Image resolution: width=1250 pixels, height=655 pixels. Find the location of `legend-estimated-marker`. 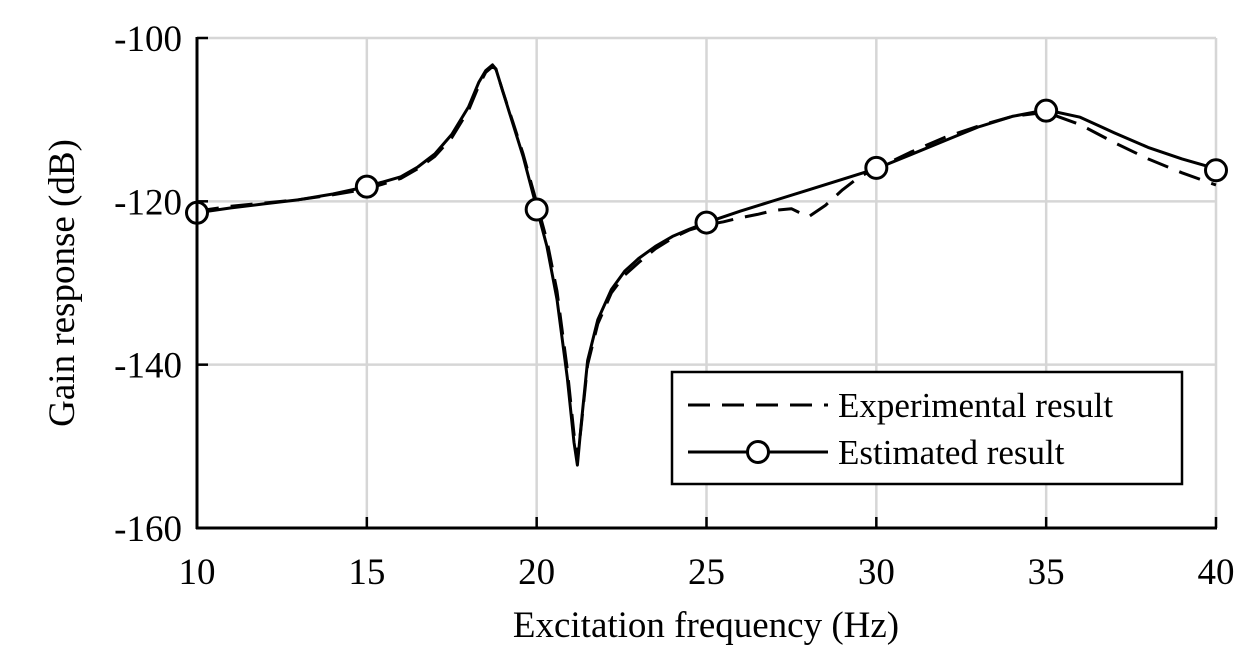

legend-estimated-marker is located at coordinates (758, 452).